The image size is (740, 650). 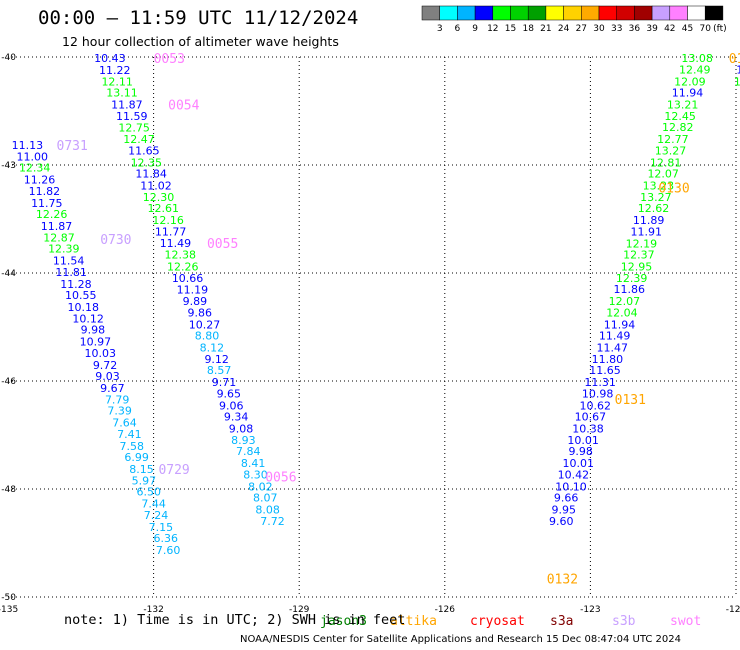 What do you see at coordinates (267, 510) in the screenshot?
I see `data-point-label: 8.08` at bounding box center [267, 510].